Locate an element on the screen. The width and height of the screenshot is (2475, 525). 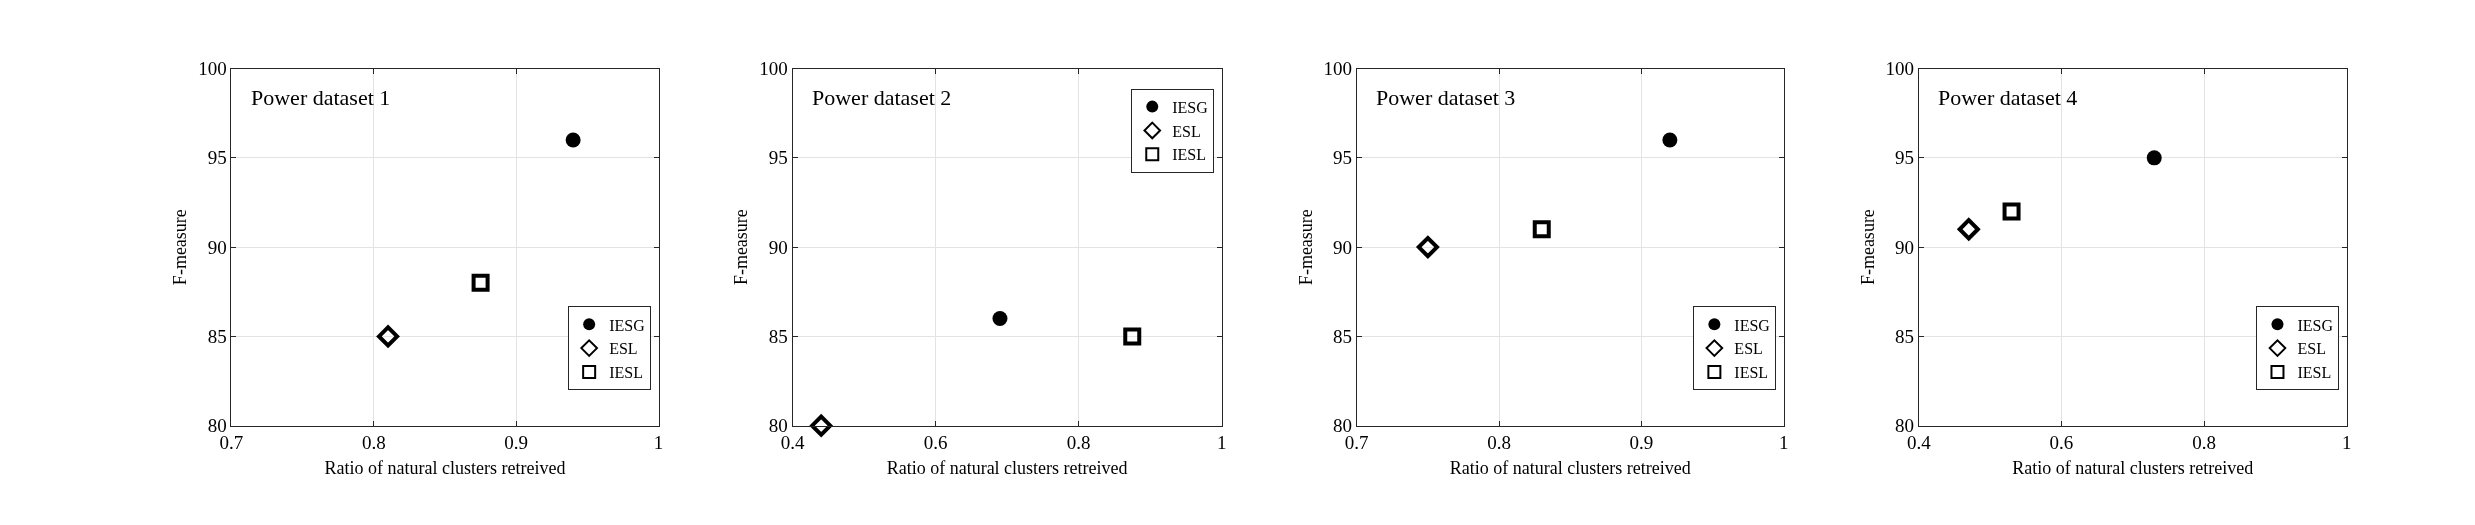
text: Power dataset 3 is located at coordinates (1446, 97).